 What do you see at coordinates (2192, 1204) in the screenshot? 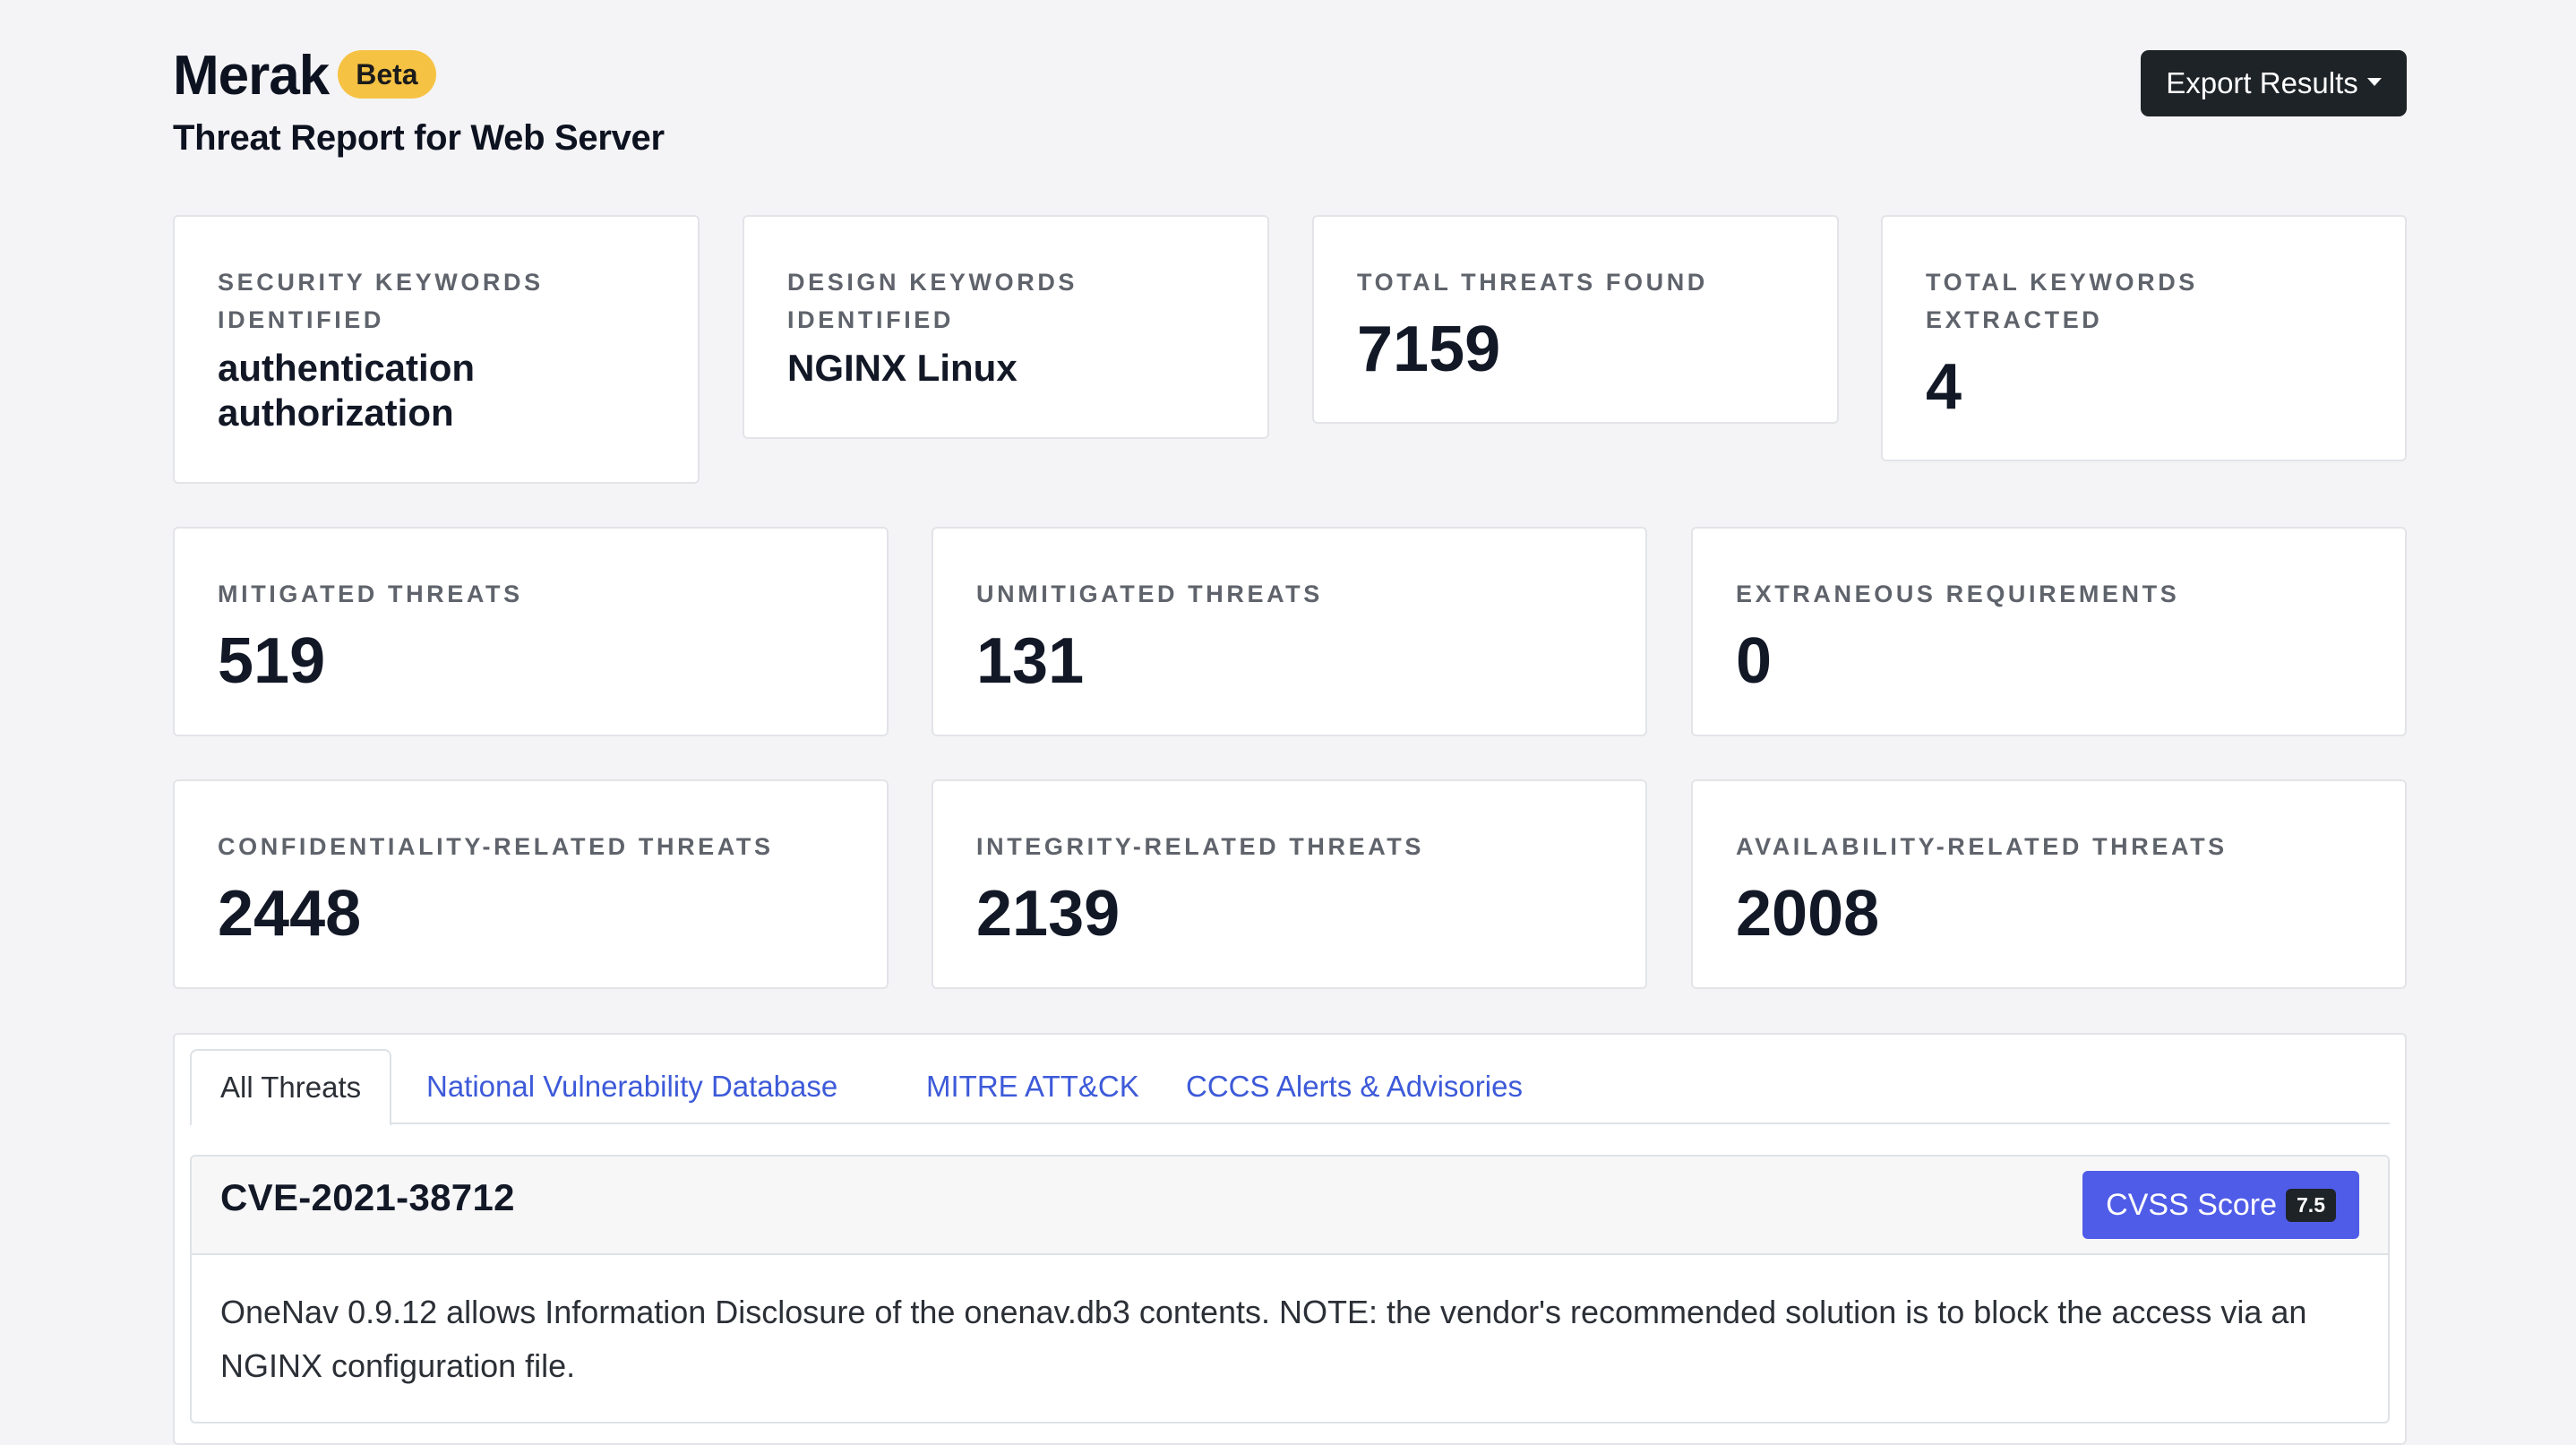
I see `cvss-label: CVSS Score` at bounding box center [2192, 1204].